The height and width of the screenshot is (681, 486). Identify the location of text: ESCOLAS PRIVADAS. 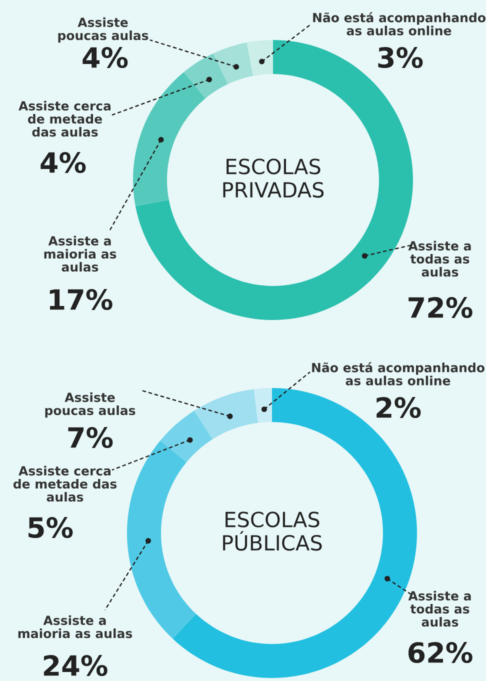
(273, 178).